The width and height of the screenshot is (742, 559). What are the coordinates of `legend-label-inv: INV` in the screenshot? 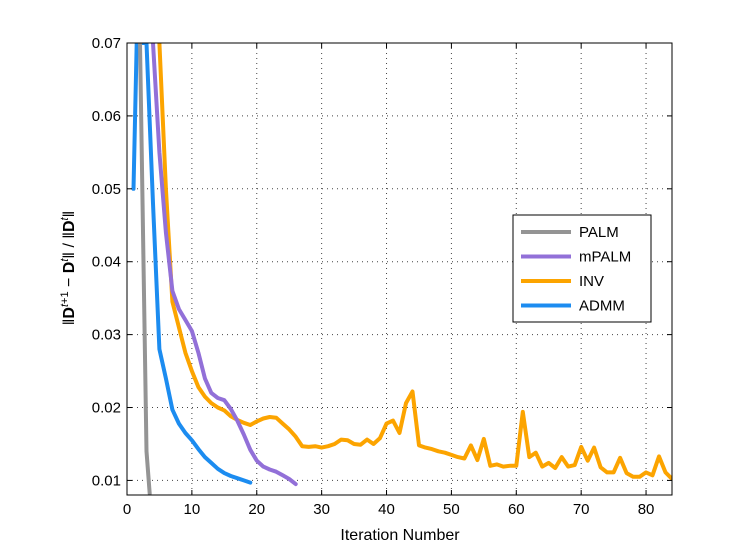 It's located at (591, 281).